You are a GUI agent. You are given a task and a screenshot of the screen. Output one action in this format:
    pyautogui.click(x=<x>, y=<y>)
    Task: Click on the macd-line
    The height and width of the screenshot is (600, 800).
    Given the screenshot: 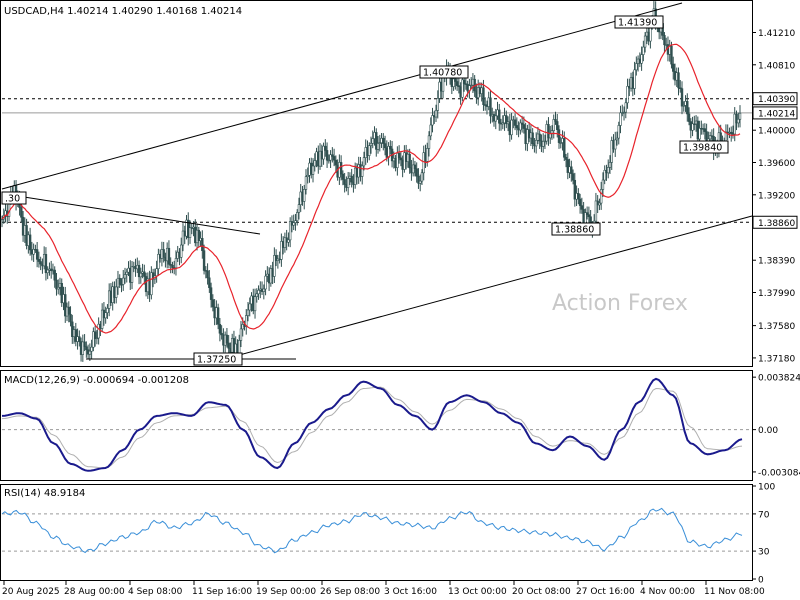 What is the action you would take?
    pyautogui.click(x=372, y=424)
    